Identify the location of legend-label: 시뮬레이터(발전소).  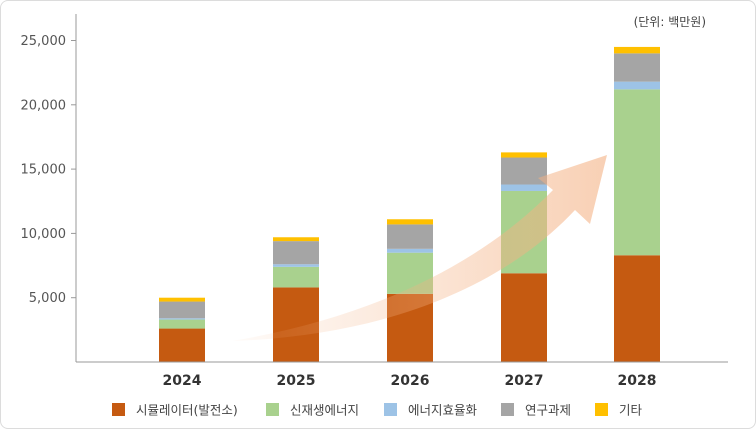
(187, 410).